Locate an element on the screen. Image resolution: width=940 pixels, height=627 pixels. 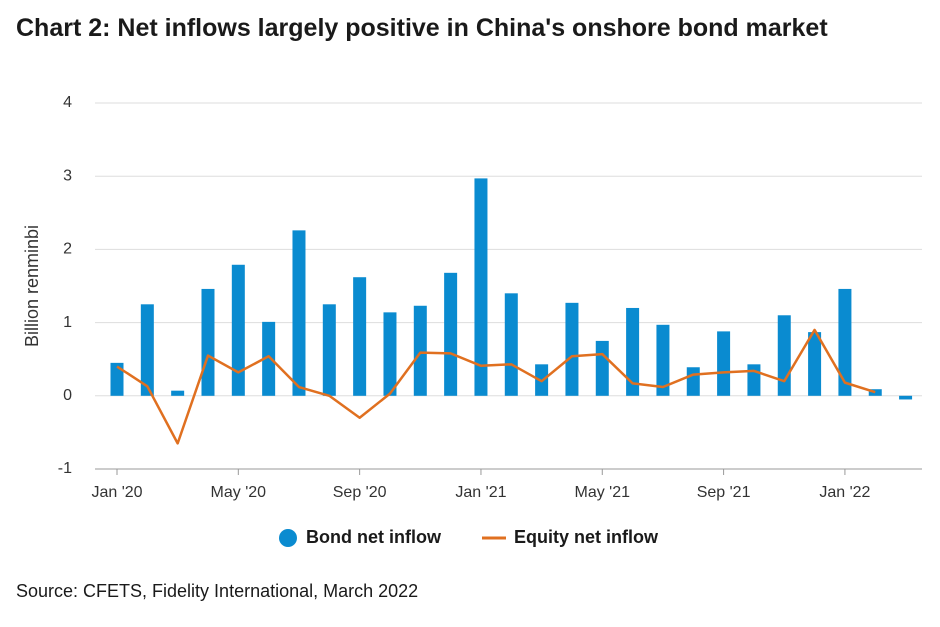
y-tick-label: 2 is located at coordinates (67, 249).